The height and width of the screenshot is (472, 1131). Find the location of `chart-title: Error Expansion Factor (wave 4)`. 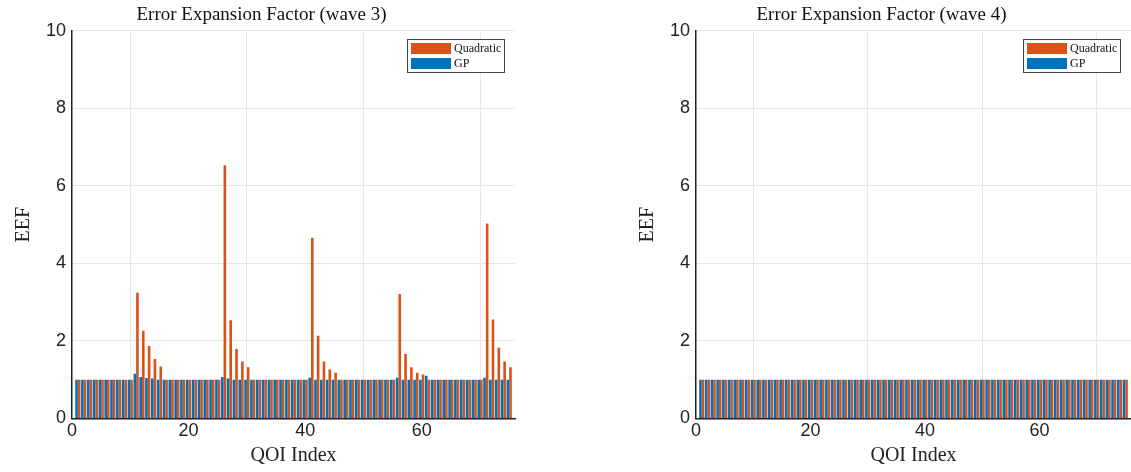

chart-title: Error Expansion Factor (wave 4) is located at coordinates (881, 14).